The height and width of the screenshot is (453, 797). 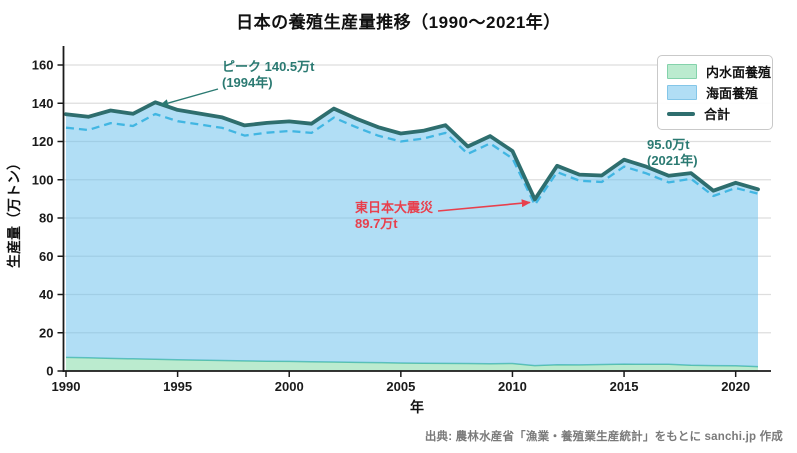 What do you see at coordinates (289, 386) in the screenshot?
I see `x-tick-label: 2000` at bounding box center [289, 386].